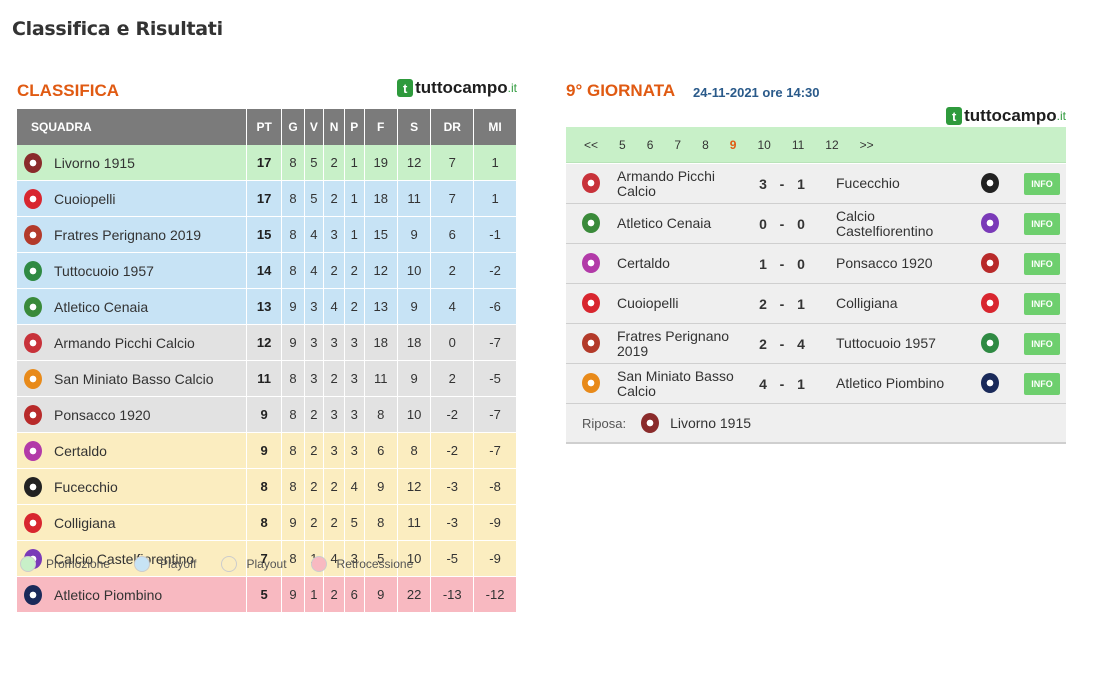  Describe the element at coordinates (293, 559) in the screenshot. I see `stat-cell: 8` at that location.